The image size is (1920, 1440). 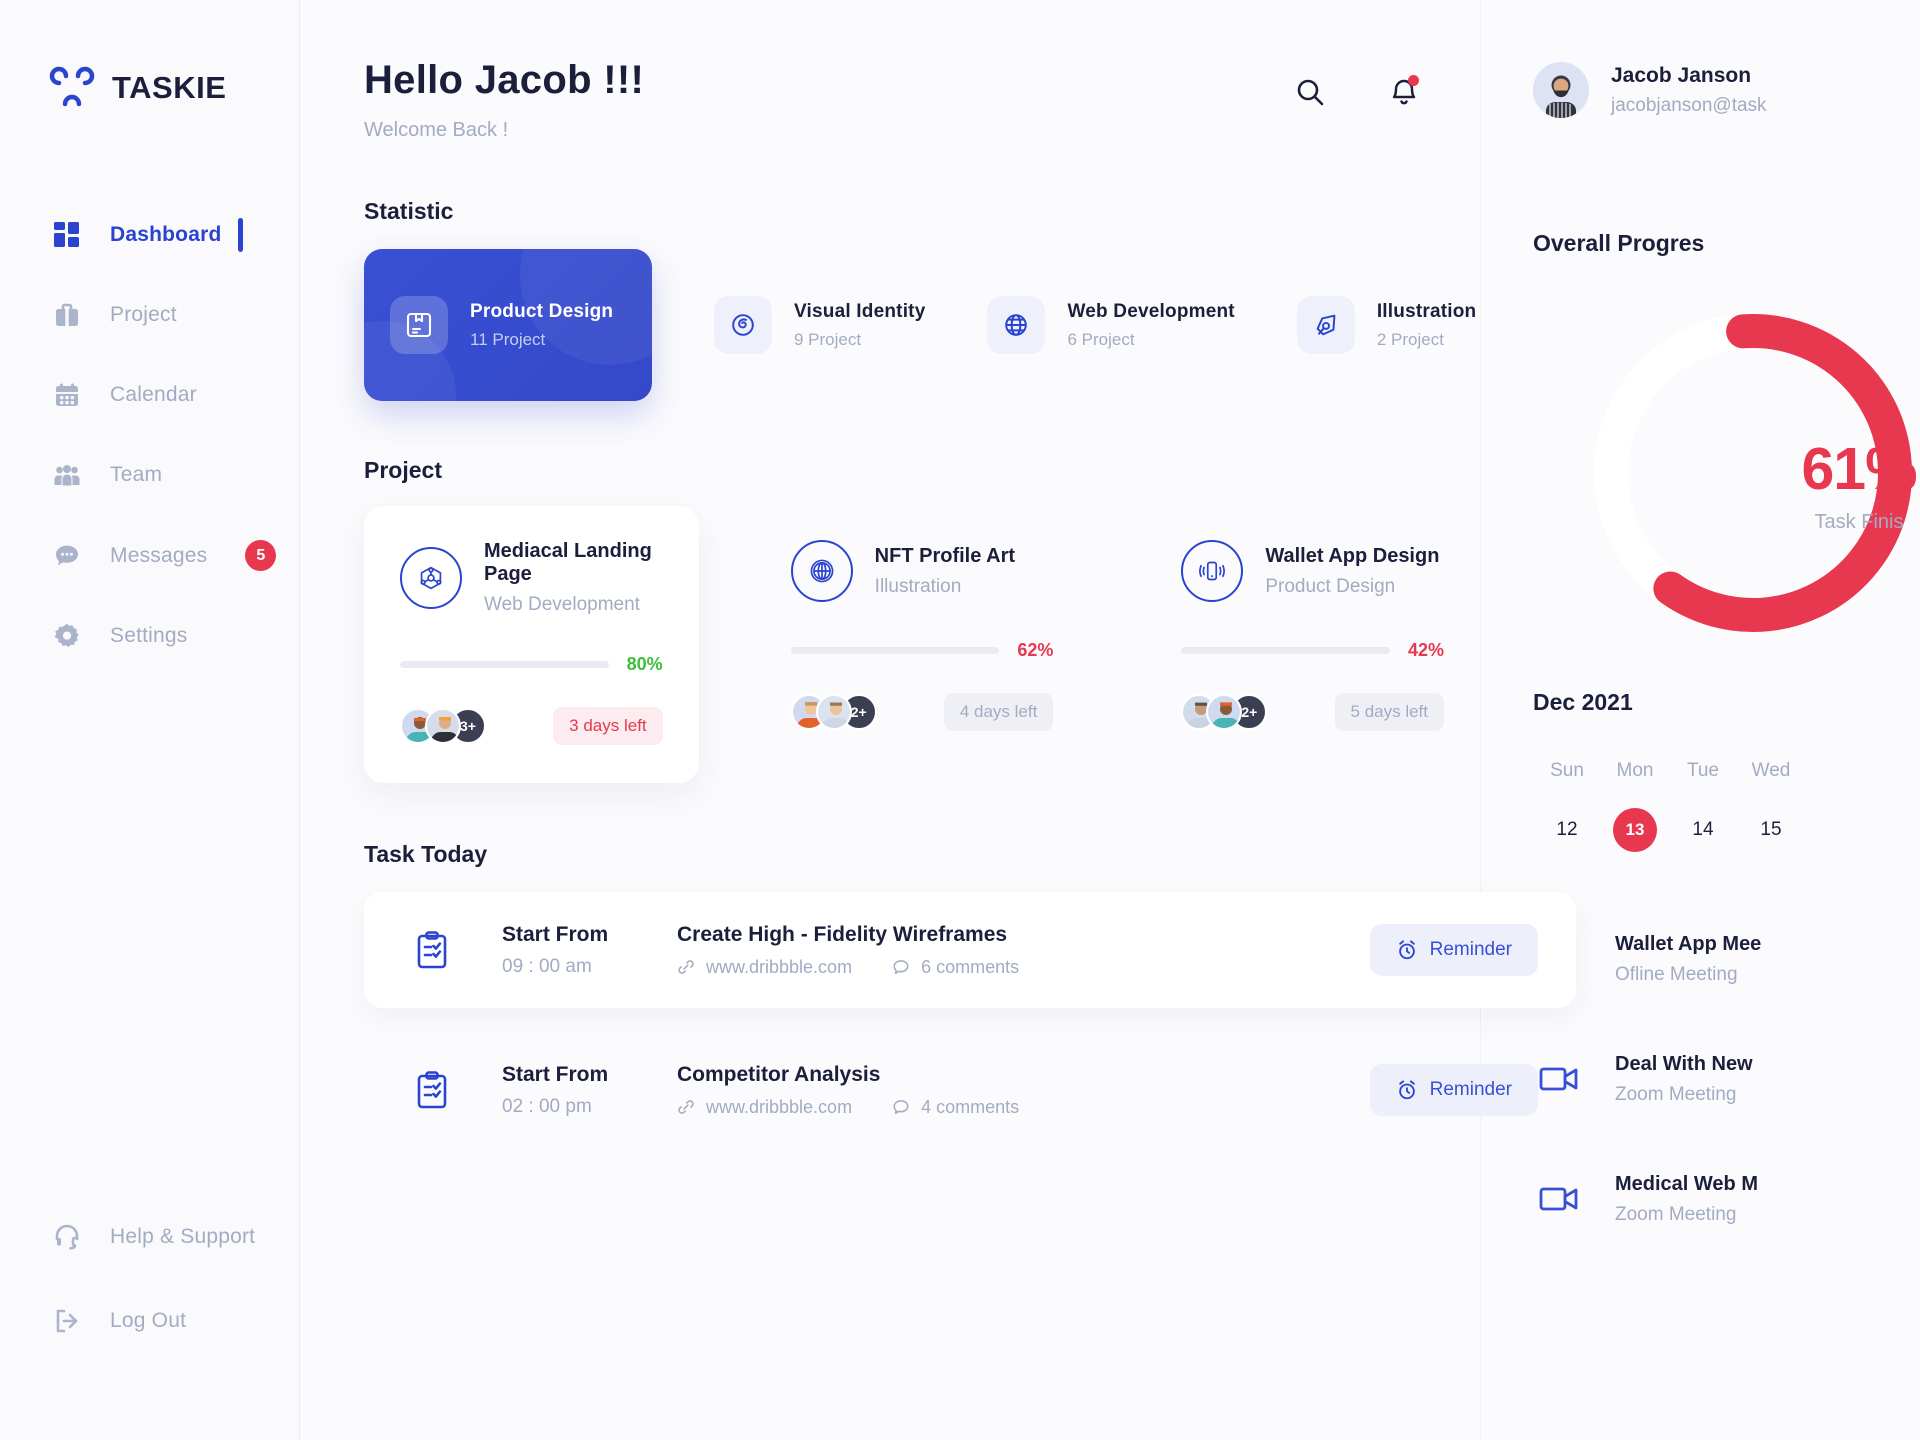 I want to click on stat-card-product-design: Product Design 11 Project, so click(x=508, y=325).